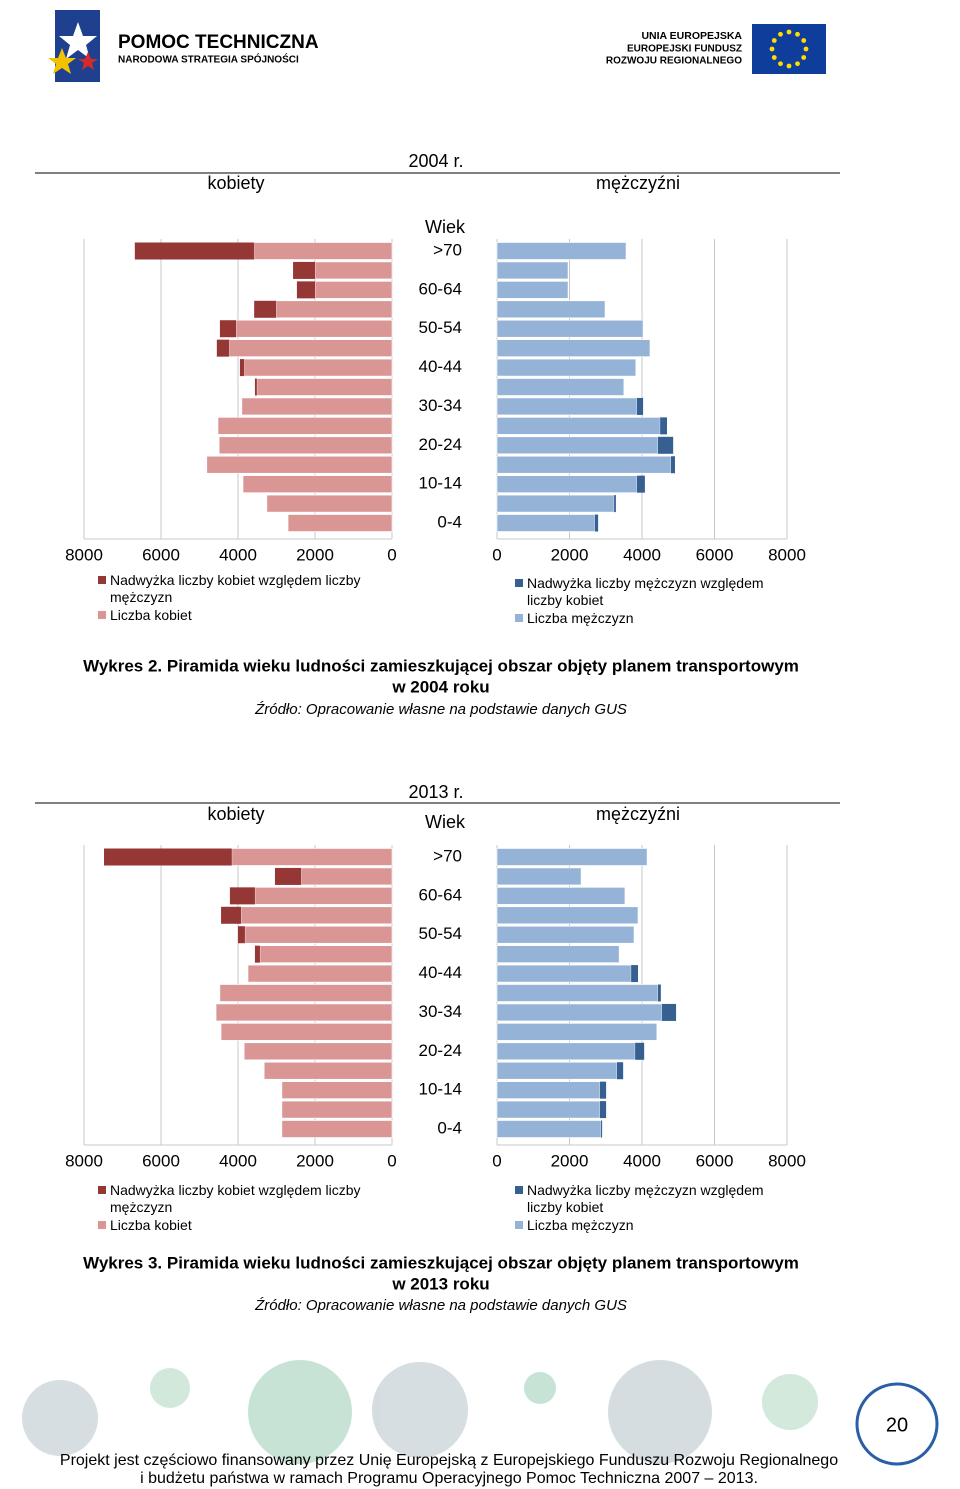 The width and height of the screenshot is (960, 1489). I want to click on chart-title: 2004 r., so click(435, 161).